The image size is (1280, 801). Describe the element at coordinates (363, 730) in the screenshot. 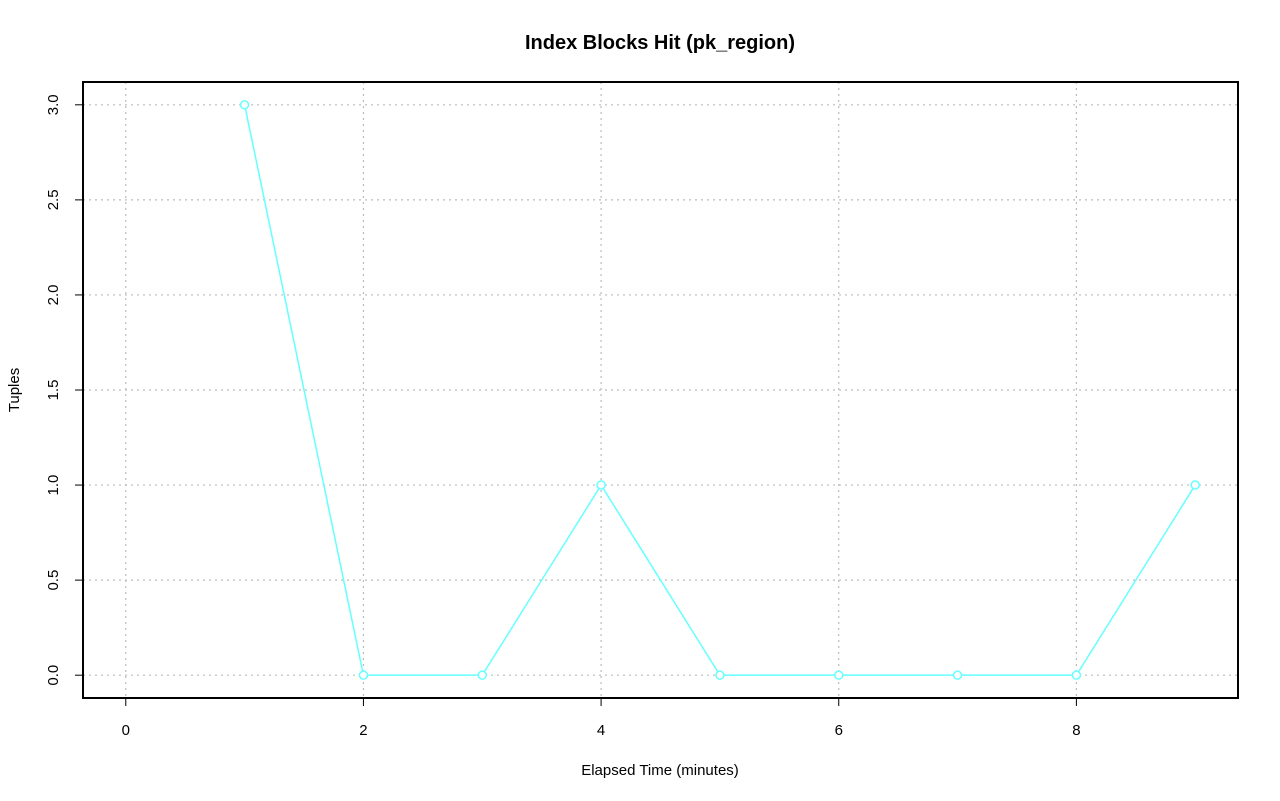

I see `x-tick-label: 2` at that location.